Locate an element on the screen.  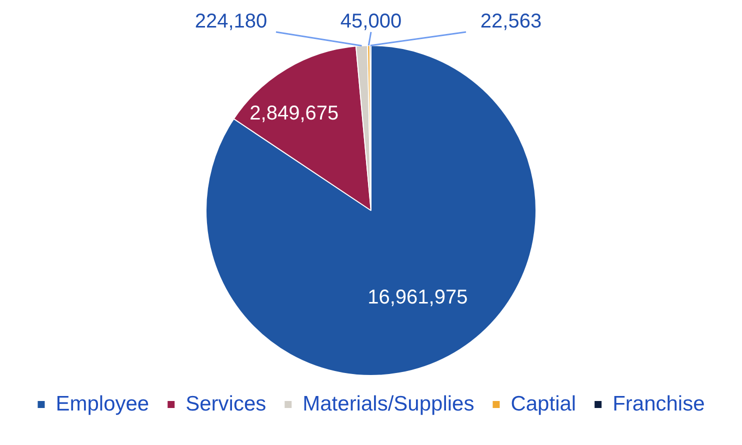
legend-label: Captial is located at coordinates (543, 404).